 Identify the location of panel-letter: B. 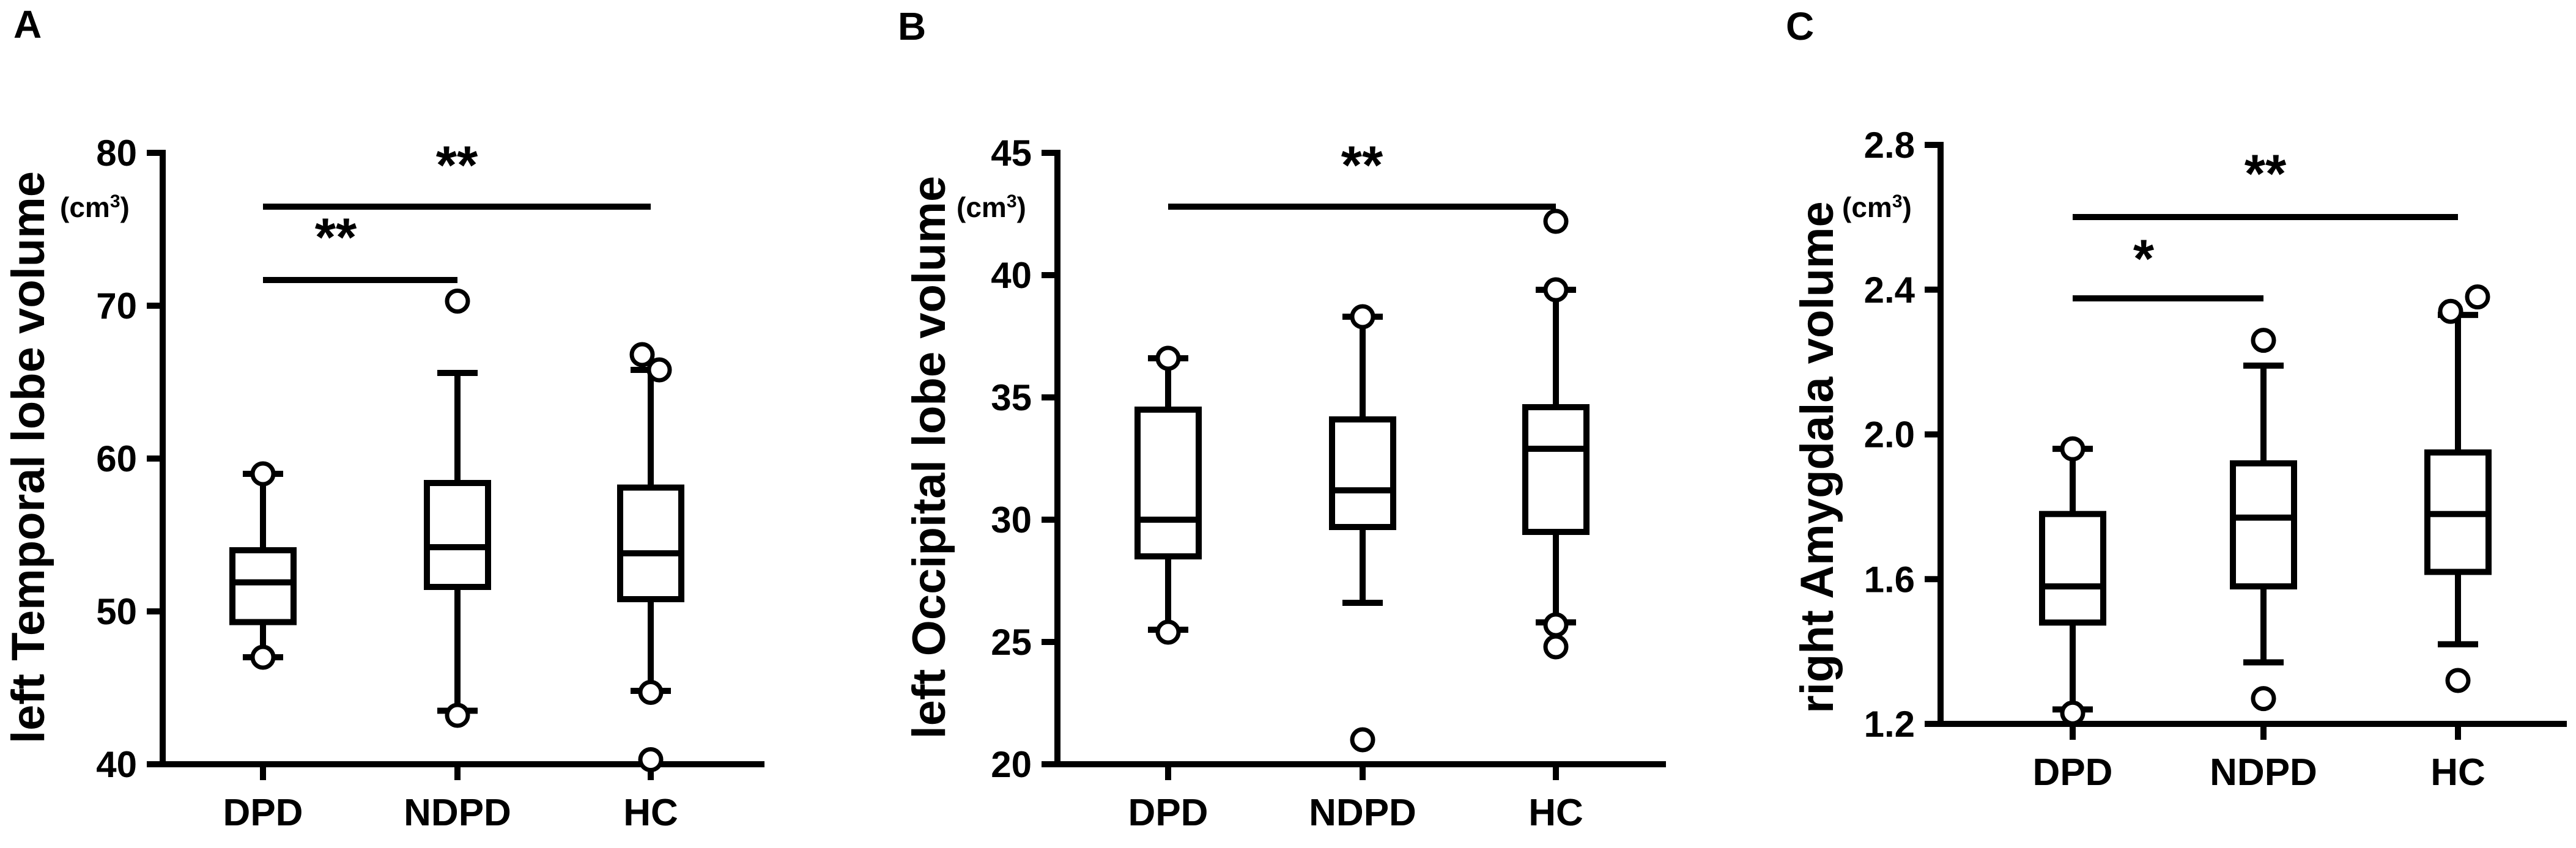
(912, 26).